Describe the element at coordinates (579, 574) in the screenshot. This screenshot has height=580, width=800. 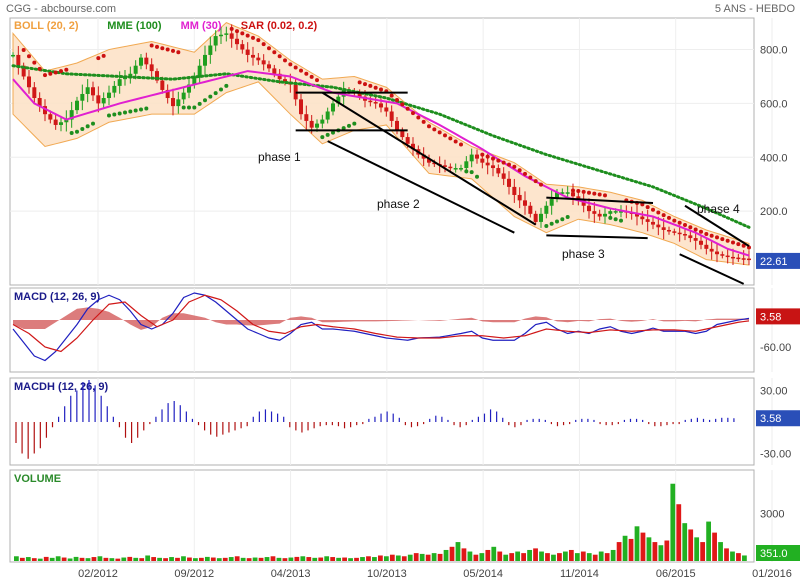
I see `x-tick-label: 11/2014` at that location.